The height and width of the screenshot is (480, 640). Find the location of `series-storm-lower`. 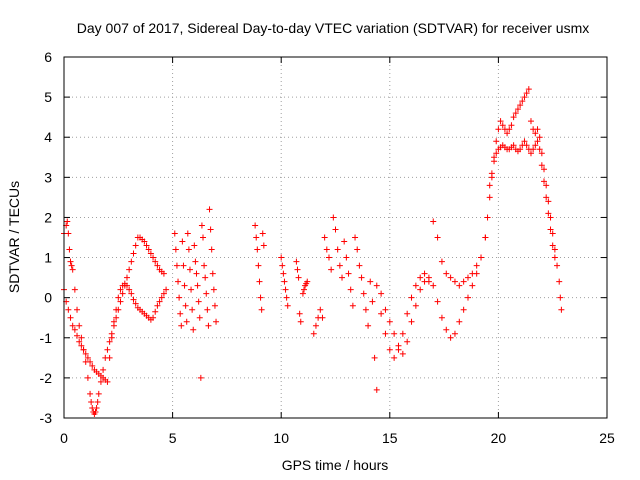

series-storm-lower is located at coordinates (522, 199).